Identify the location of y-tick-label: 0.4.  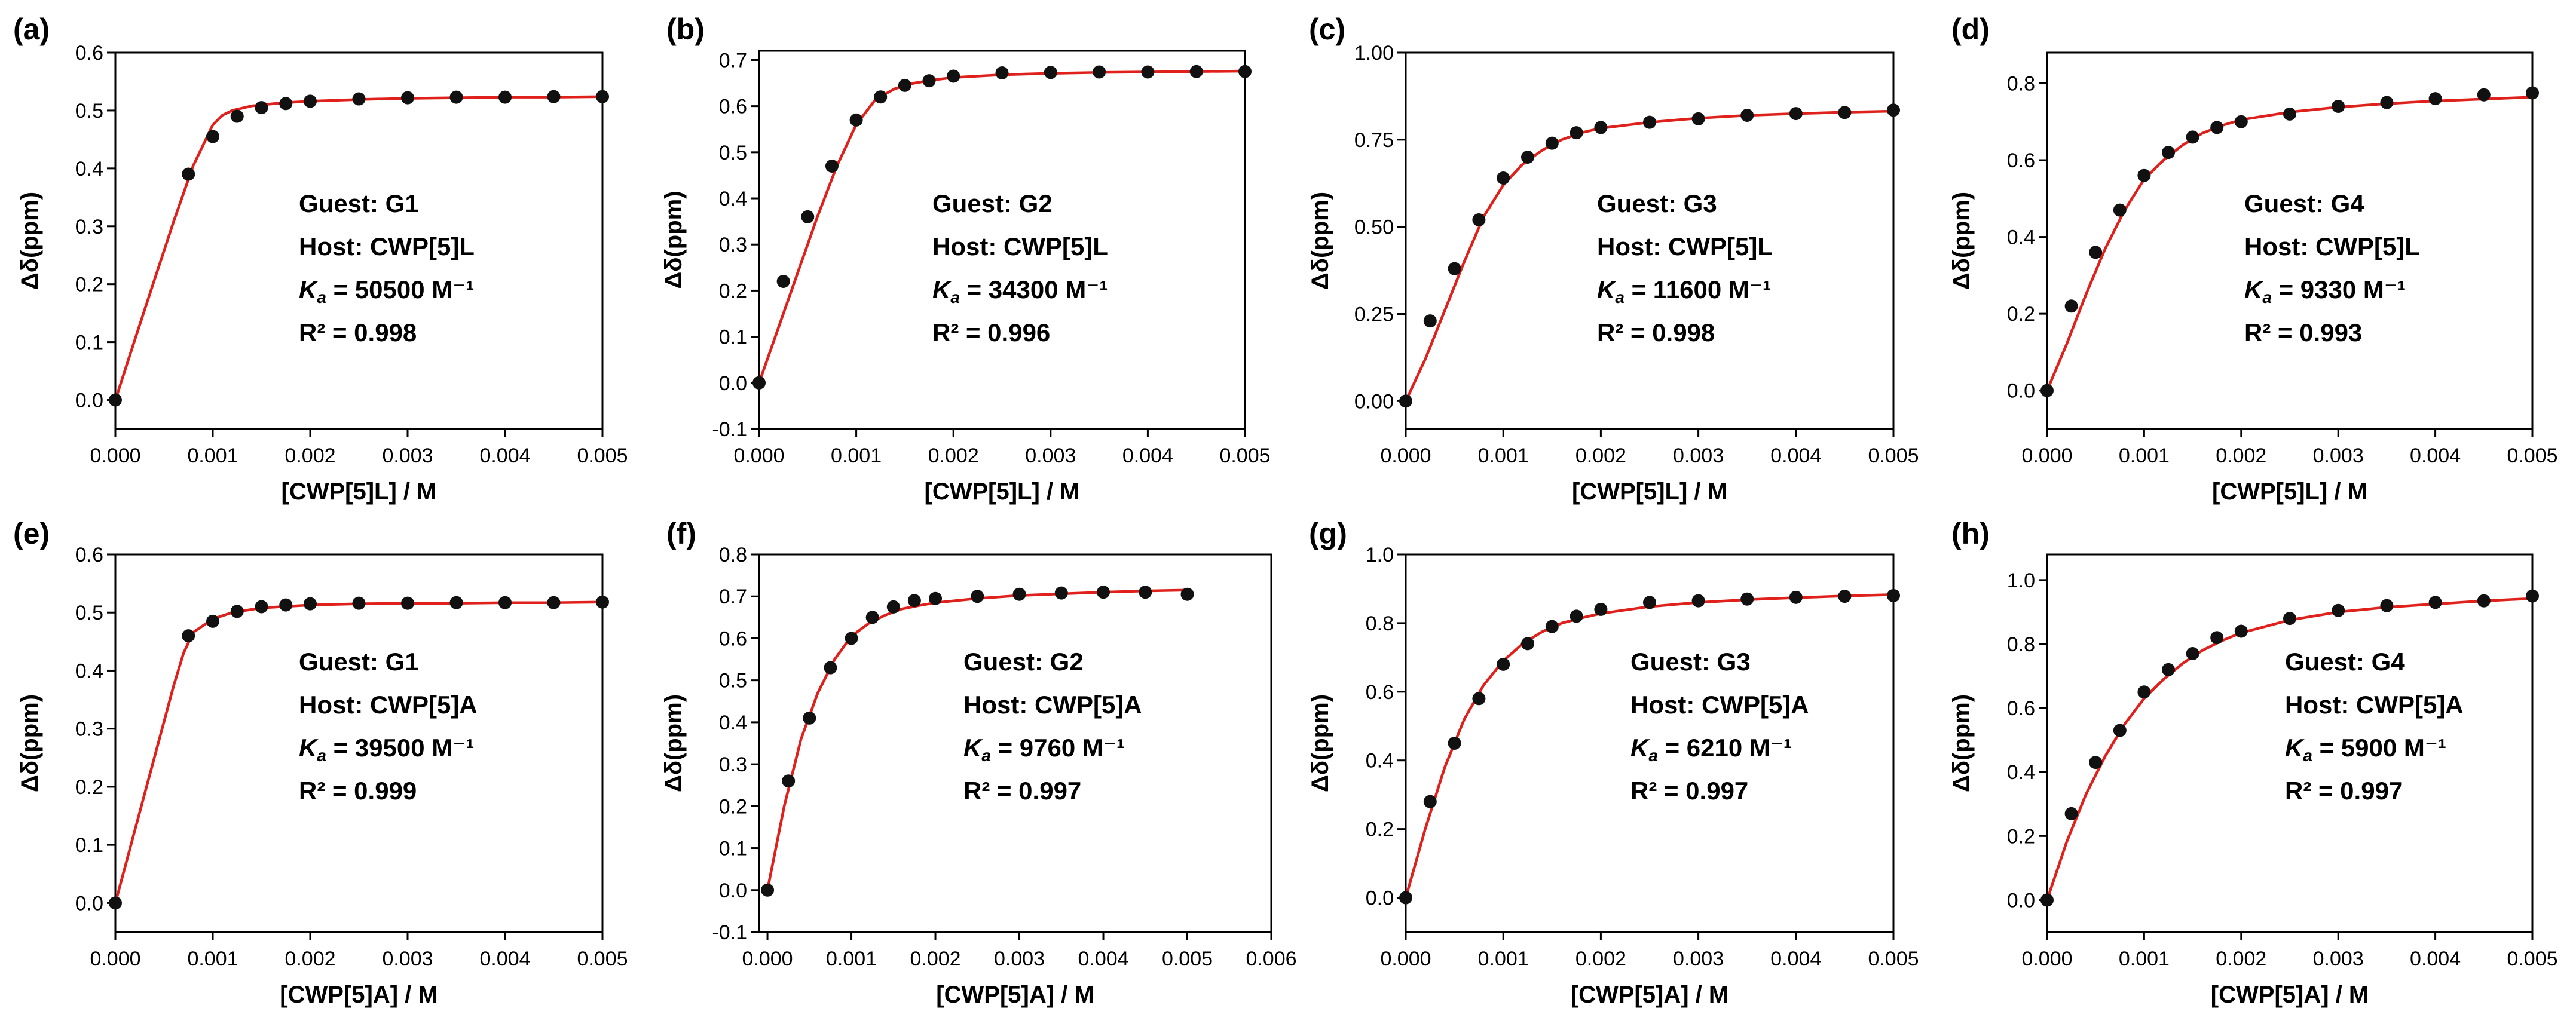
(733, 723).